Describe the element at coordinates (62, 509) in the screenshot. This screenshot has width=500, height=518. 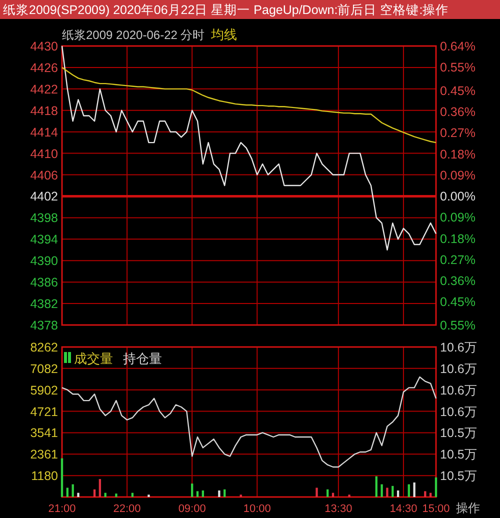
I see `x-tick-label: 21:00` at that location.